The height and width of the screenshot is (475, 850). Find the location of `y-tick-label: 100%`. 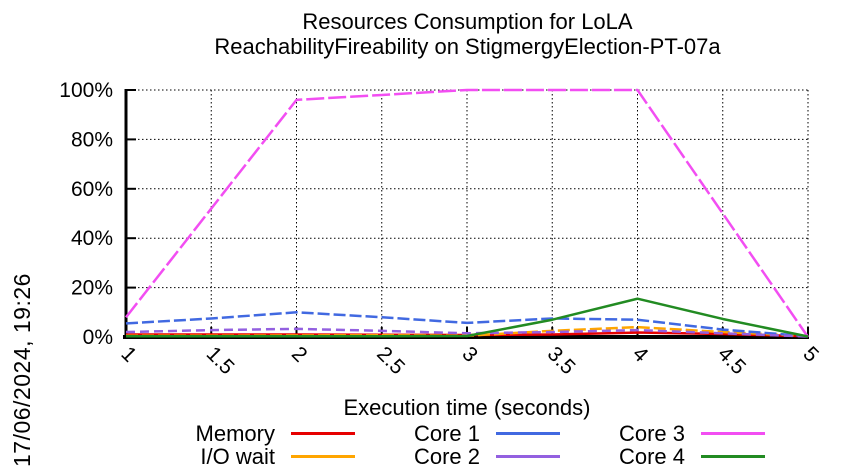

y-tick-label: 100% is located at coordinates (86, 90).